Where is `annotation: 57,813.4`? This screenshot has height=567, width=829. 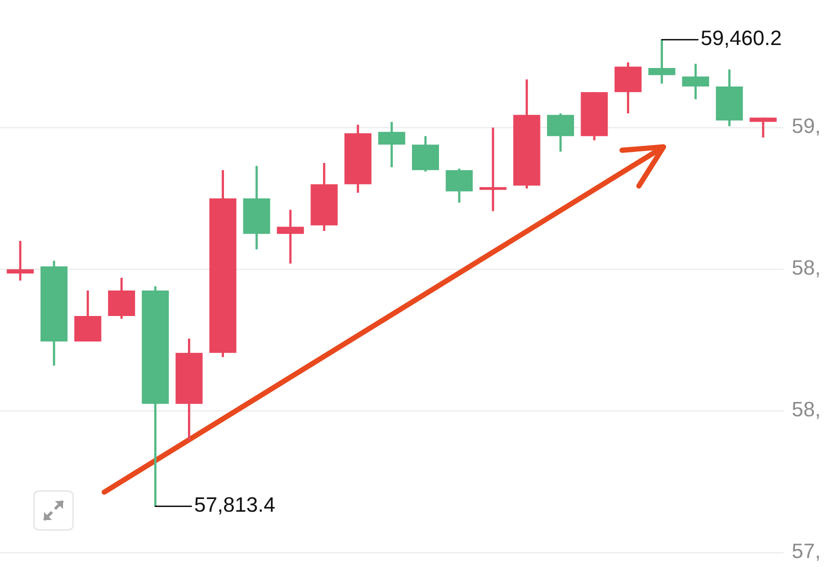 annotation: 57,813.4 is located at coordinates (234, 505).